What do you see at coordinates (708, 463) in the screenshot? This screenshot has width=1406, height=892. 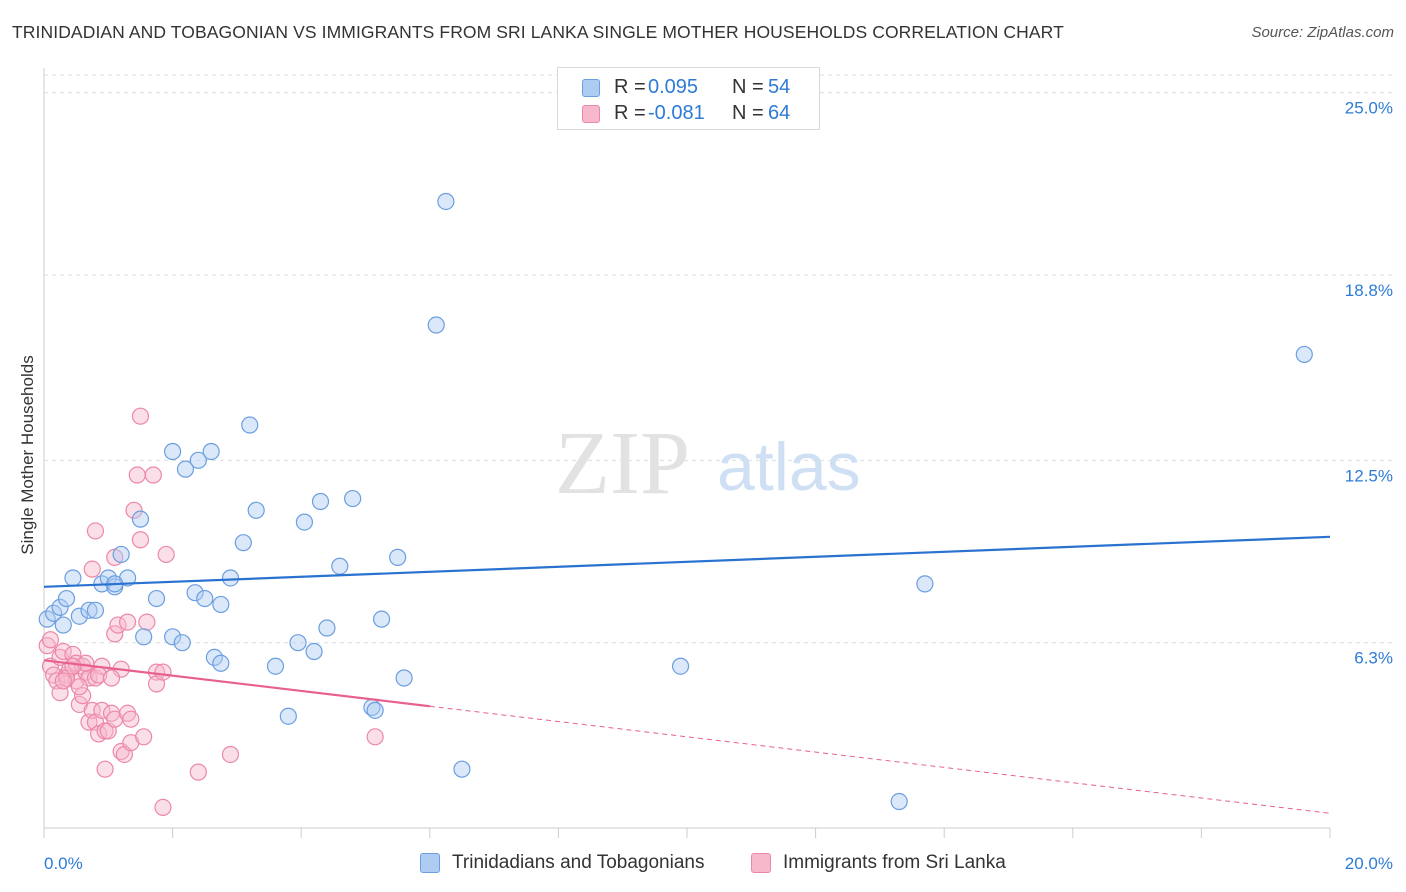 I see `watermark: ZIP atlas` at bounding box center [708, 463].